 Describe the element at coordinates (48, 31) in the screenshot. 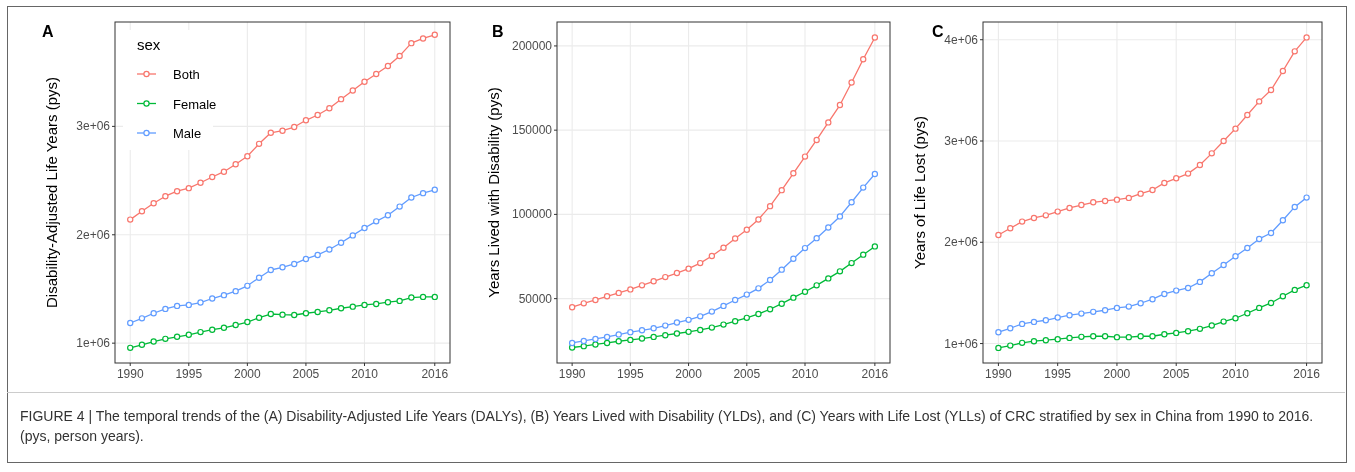

I see `chart-title: A` at that location.